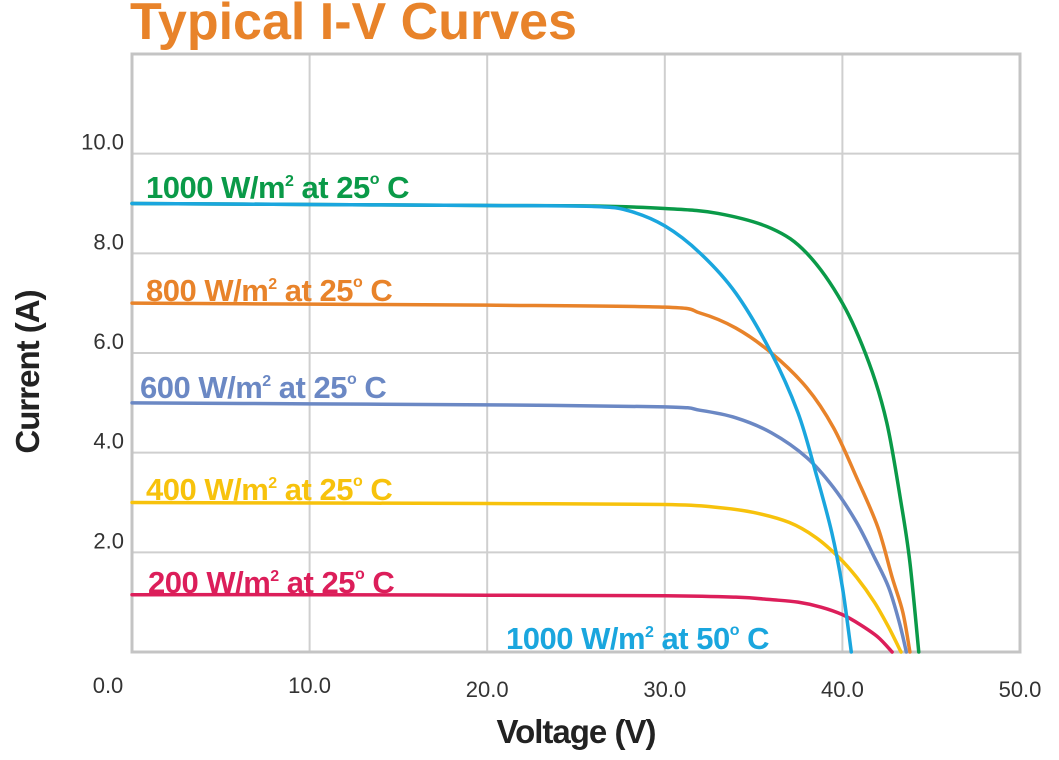  What do you see at coordinates (637, 638) in the screenshot?
I see `series-label: 1000 W/m2 at 50o C` at bounding box center [637, 638].